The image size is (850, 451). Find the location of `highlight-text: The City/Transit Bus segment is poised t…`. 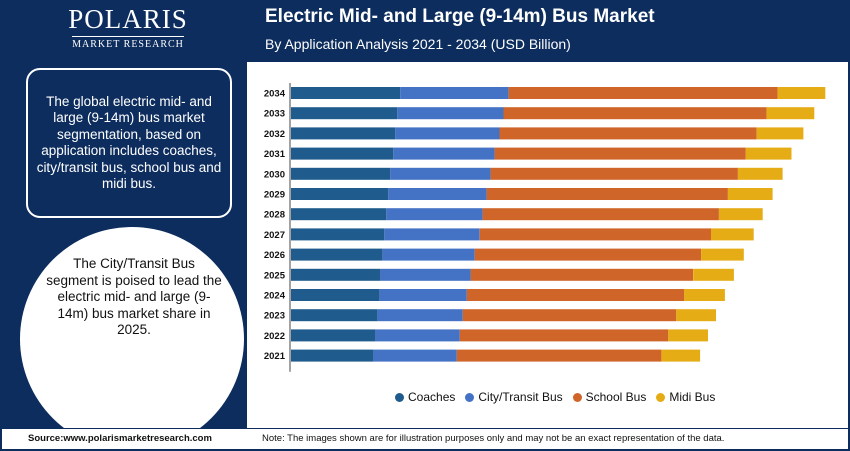

highlight-text: The City/Transit Bus segment is poised t… is located at coordinates (134, 296).